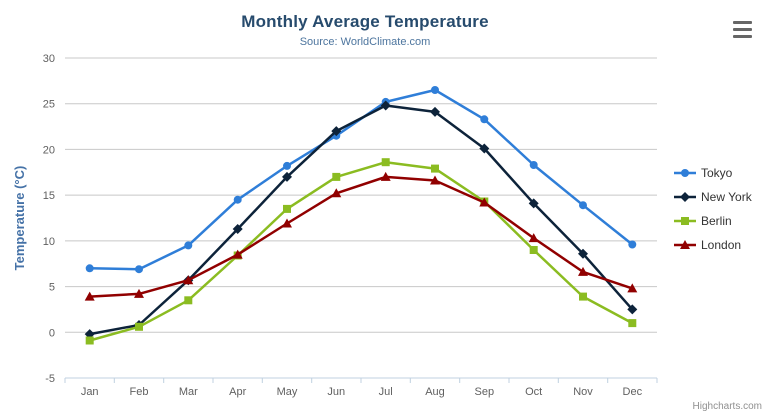  Describe the element at coordinates (188, 392) in the screenshot. I see `x-axis-label: Mar` at that location.